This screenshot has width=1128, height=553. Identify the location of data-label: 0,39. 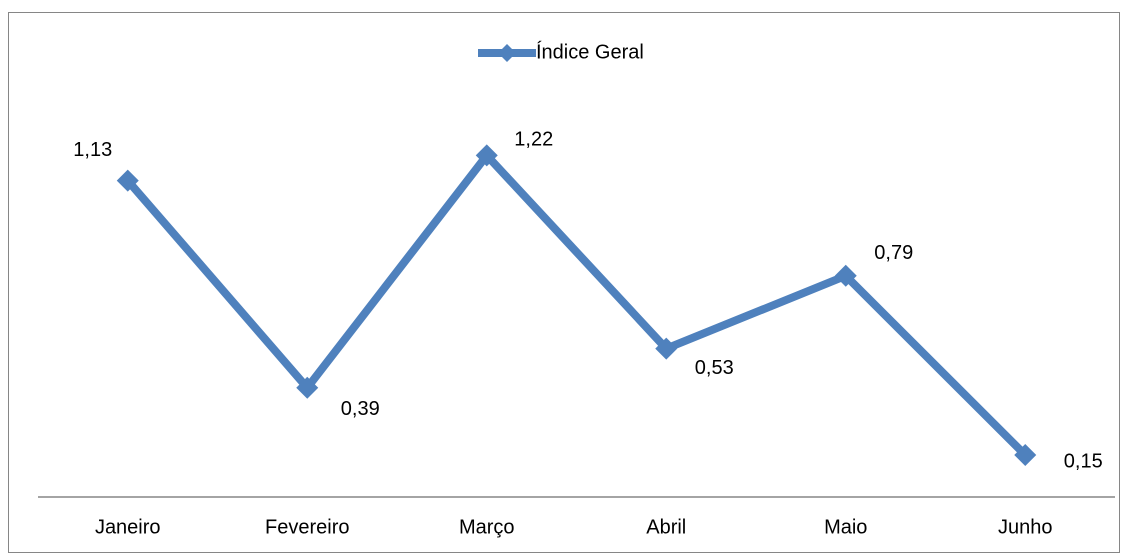
(360, 409).